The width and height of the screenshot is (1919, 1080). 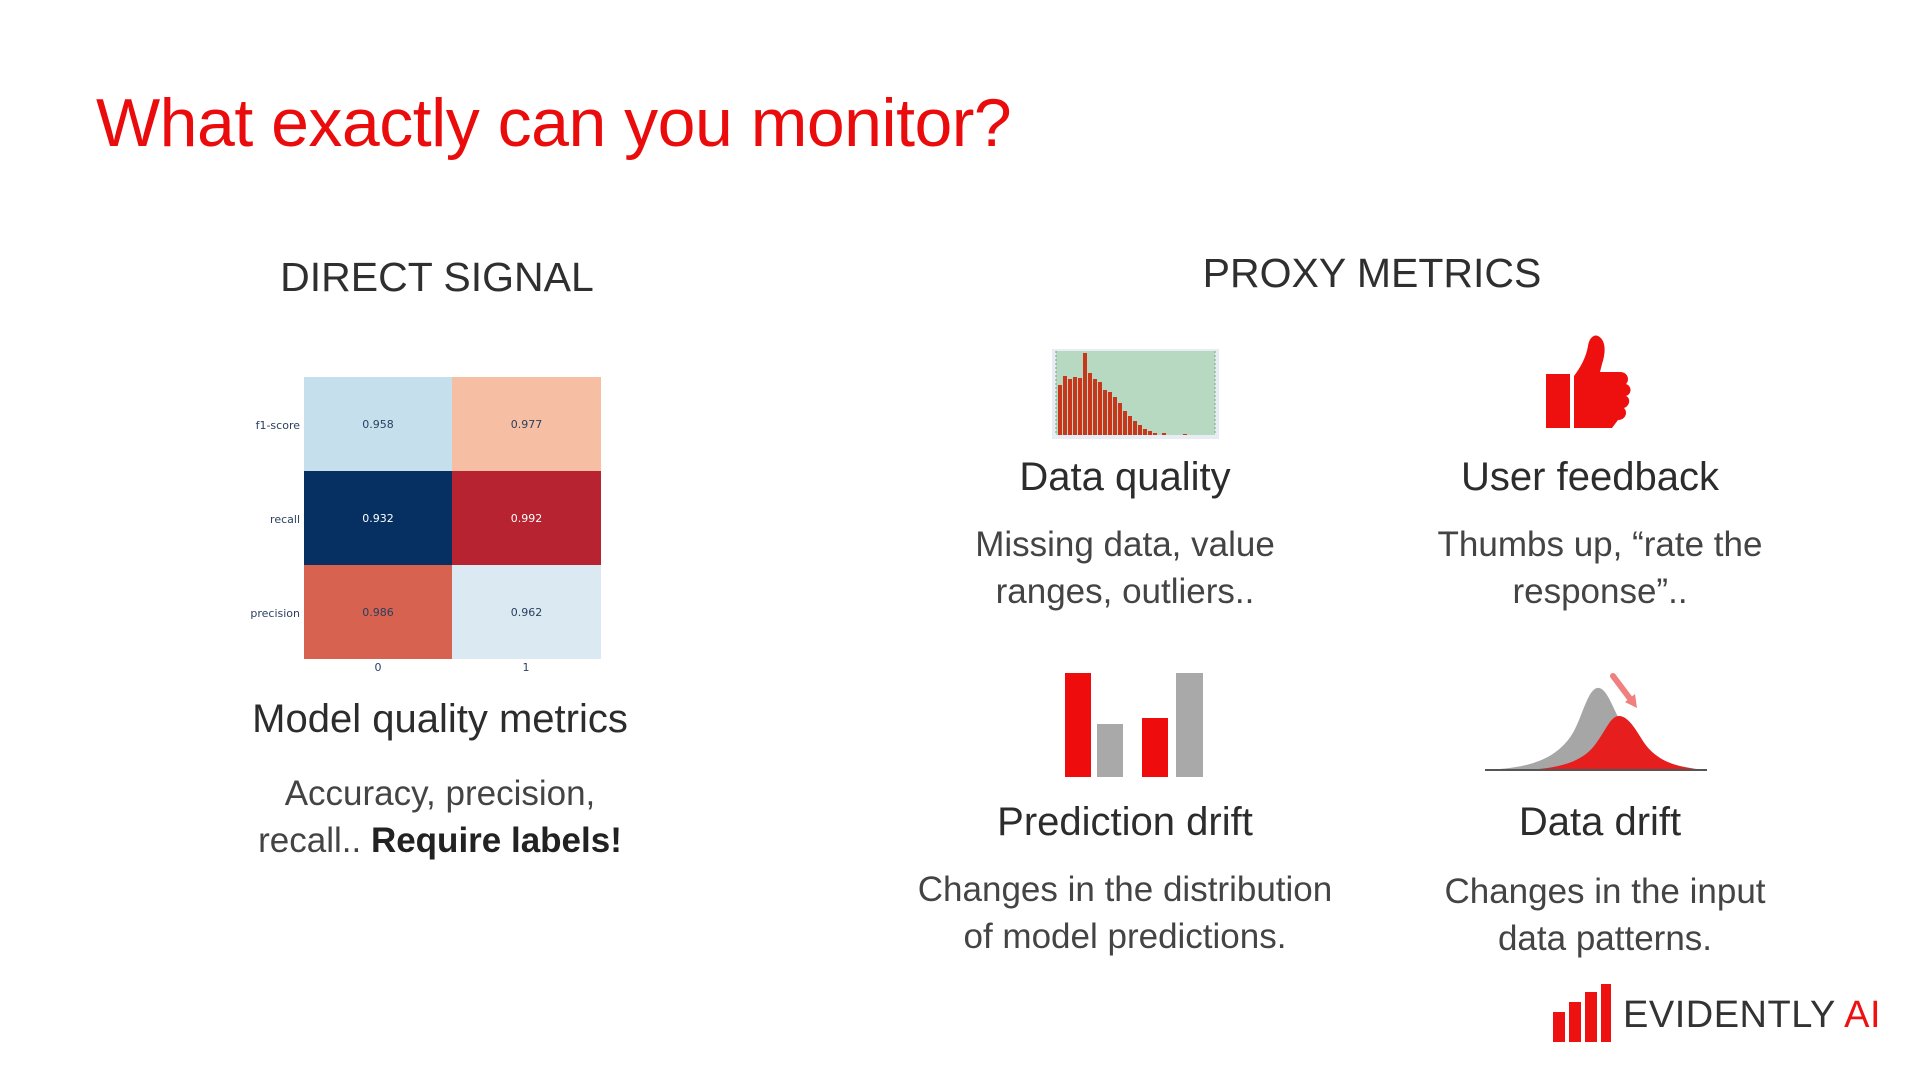 What do you see at coordinates (526, 424) in the screenshot?
I see `heatmap-cell: 0.977` at bounding box center [526, 424].